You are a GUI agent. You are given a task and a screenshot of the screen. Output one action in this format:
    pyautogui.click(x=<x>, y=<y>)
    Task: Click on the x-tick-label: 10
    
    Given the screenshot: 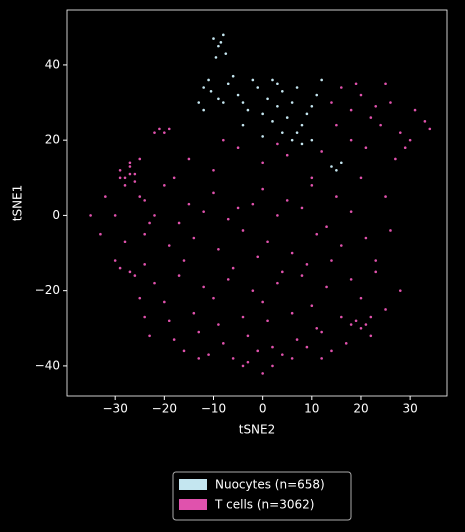 What is the action you would take?
    pyautogui.click(x=311, y=409)
    